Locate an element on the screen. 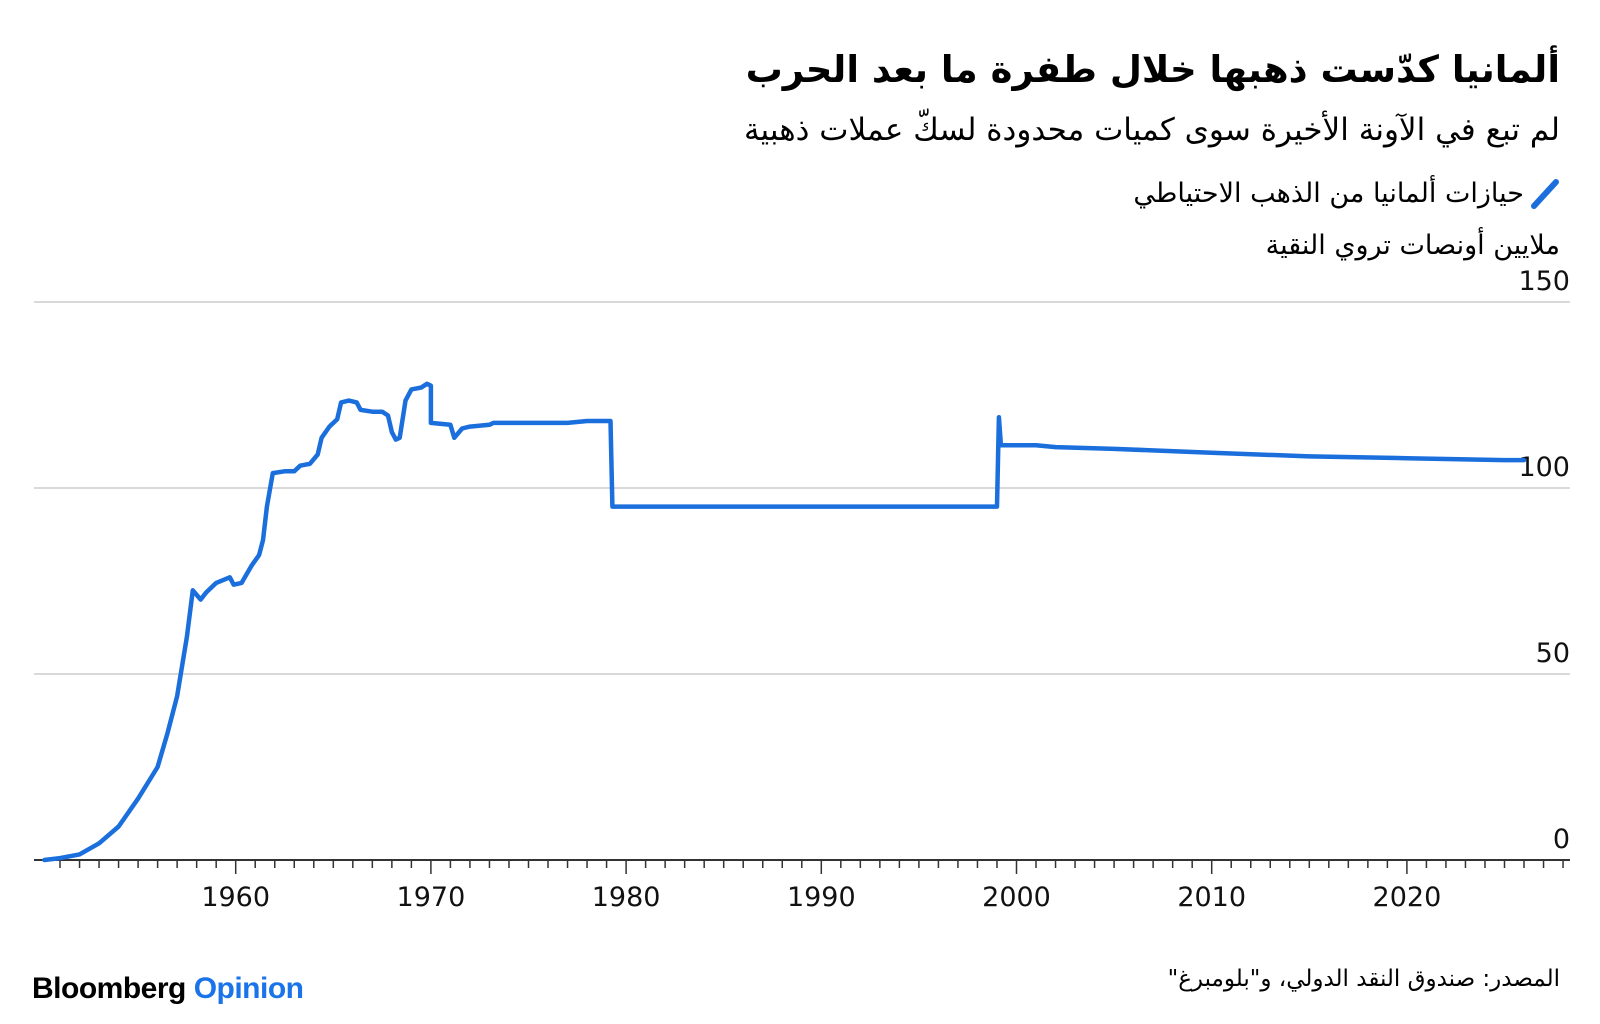  brand-logo: Bloomberg Opinion is located at coordinates (168, 989).